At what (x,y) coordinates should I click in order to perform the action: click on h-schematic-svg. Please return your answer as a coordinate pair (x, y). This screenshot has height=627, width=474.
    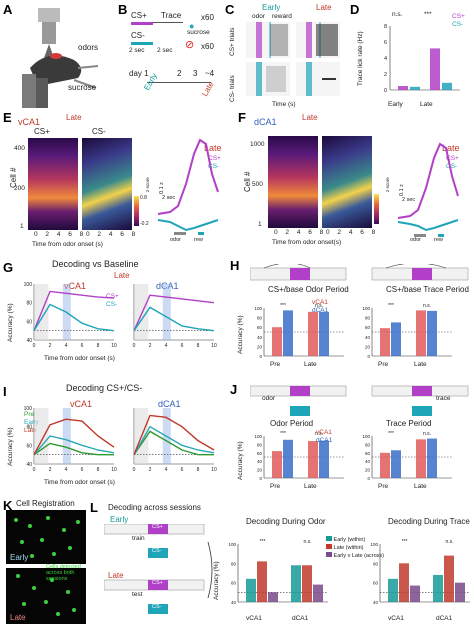
    Looking at the image, I should click on (359, 272).